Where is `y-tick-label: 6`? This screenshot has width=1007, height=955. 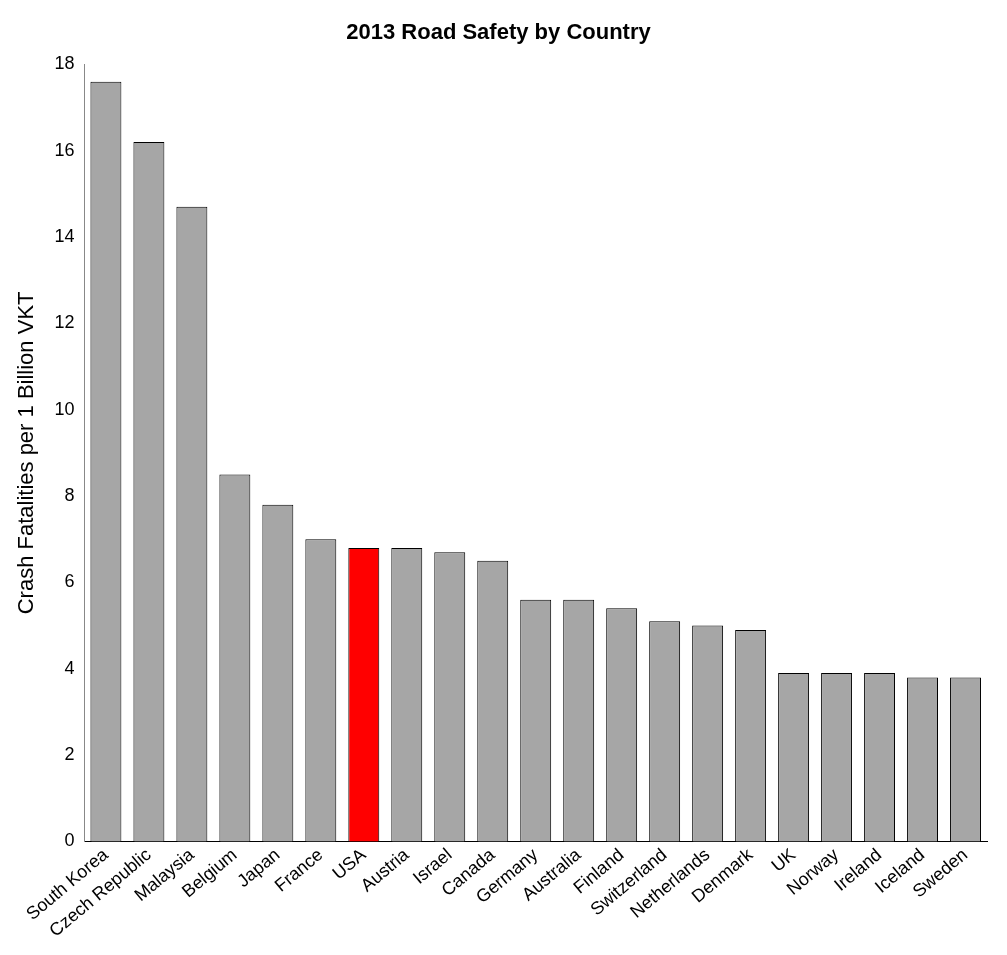
y-tick-label: 6 is located at coordinates (69, 581).